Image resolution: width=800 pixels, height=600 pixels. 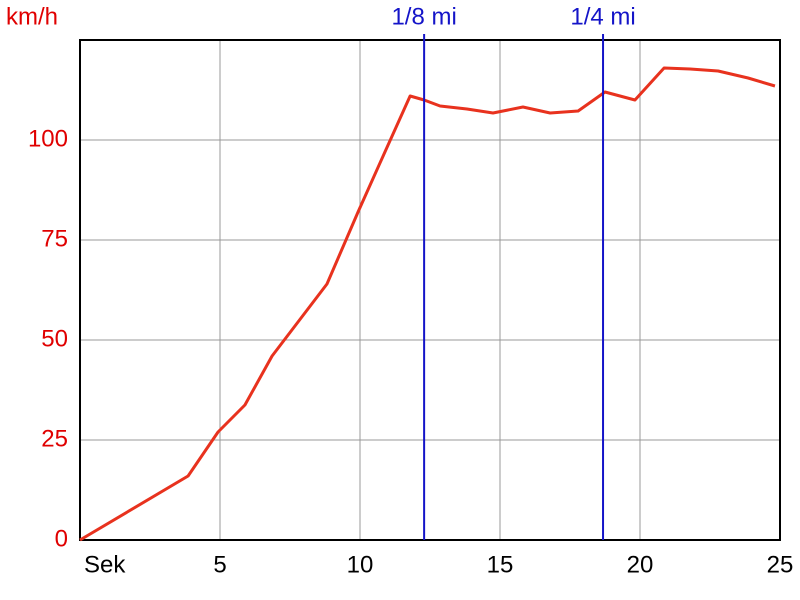 What do you see at coordinates (423, 16) in the screenshot?
I see `marker-label: 1/8 mi` at bounding box center [423, 16].